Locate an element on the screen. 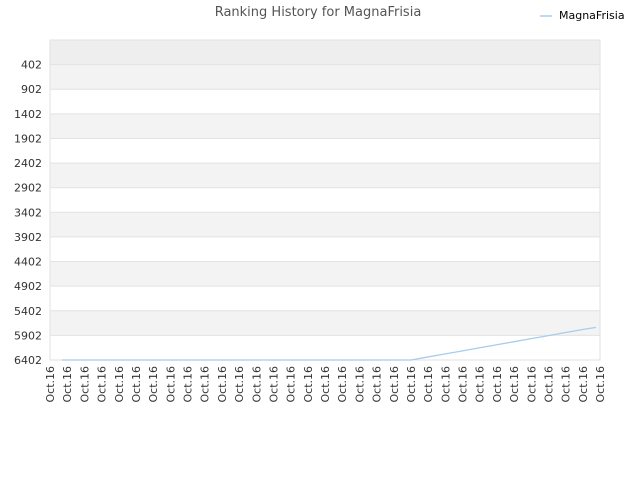 Image resolution: width=640 pixels, height=480 pixels. y-tick-label: 3902 is located at coordinates (28, 237).